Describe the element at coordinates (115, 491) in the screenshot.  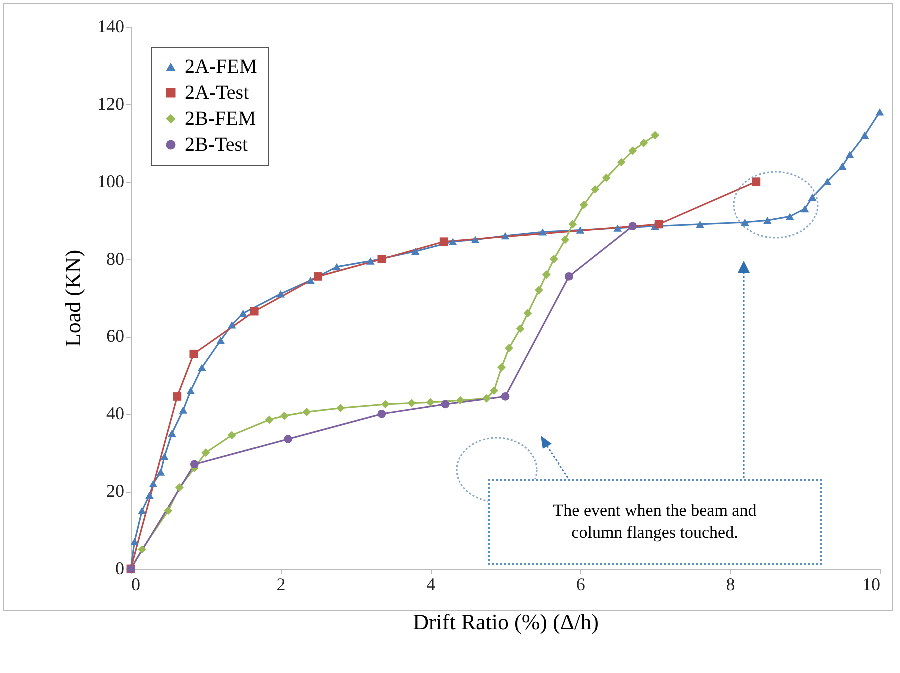
I see `y-tick-label: 20` at that location.